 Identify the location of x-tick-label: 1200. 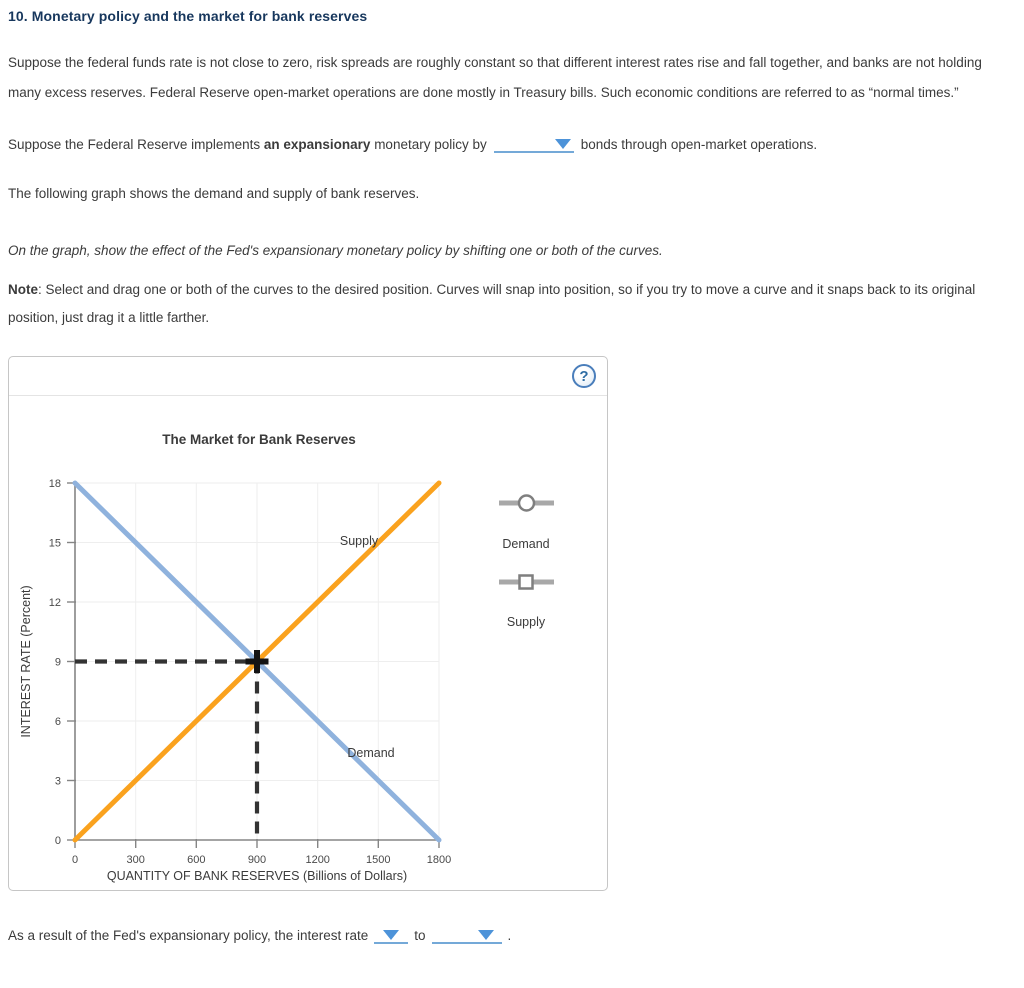
(317, 860).